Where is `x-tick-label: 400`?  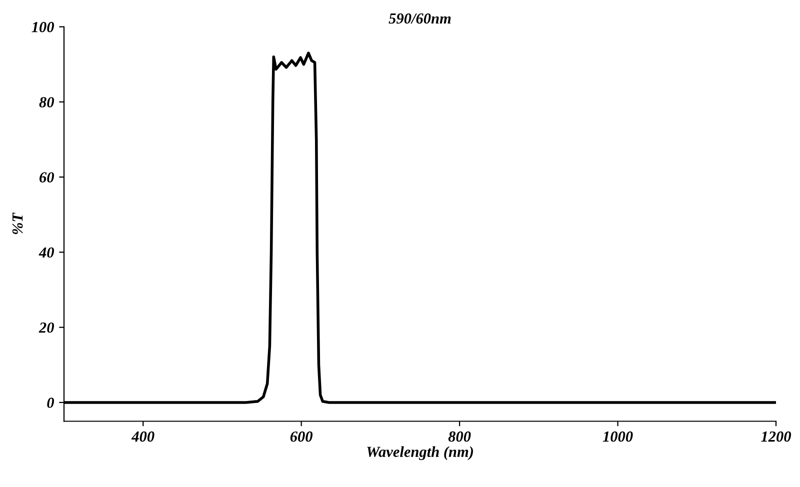
x-tick-label: 400 is located at coordinates (142, 436).